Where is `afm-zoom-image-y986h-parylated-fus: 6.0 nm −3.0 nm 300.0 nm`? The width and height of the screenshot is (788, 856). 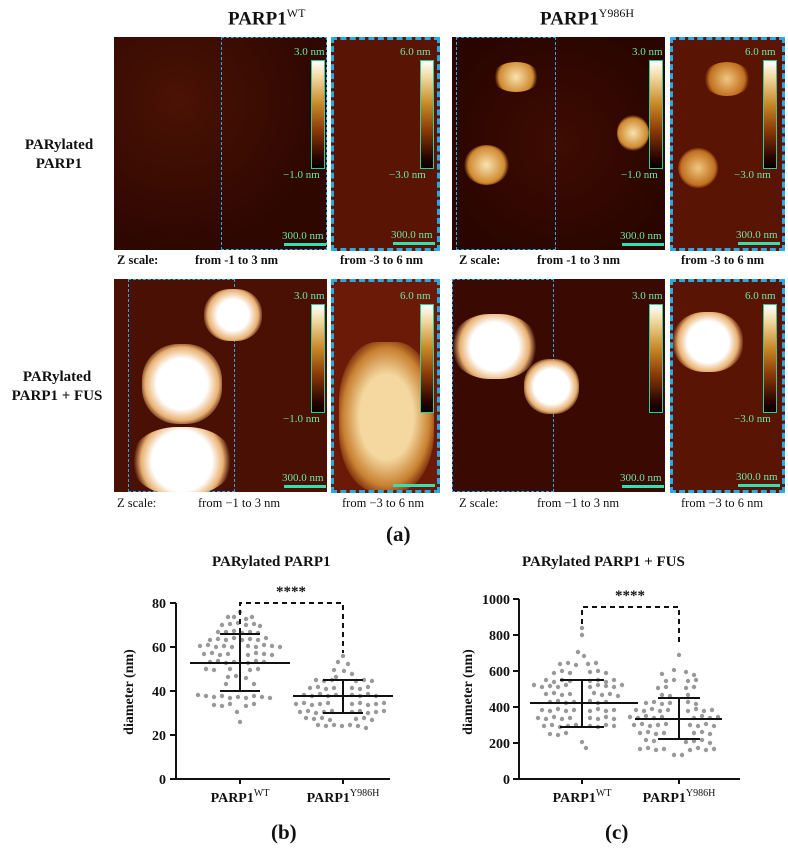
afm-zoom-image-y986h-parylated-fus: 6.0 nm −3.0 nm 300.0 nm is located at coordinates (727, 386).